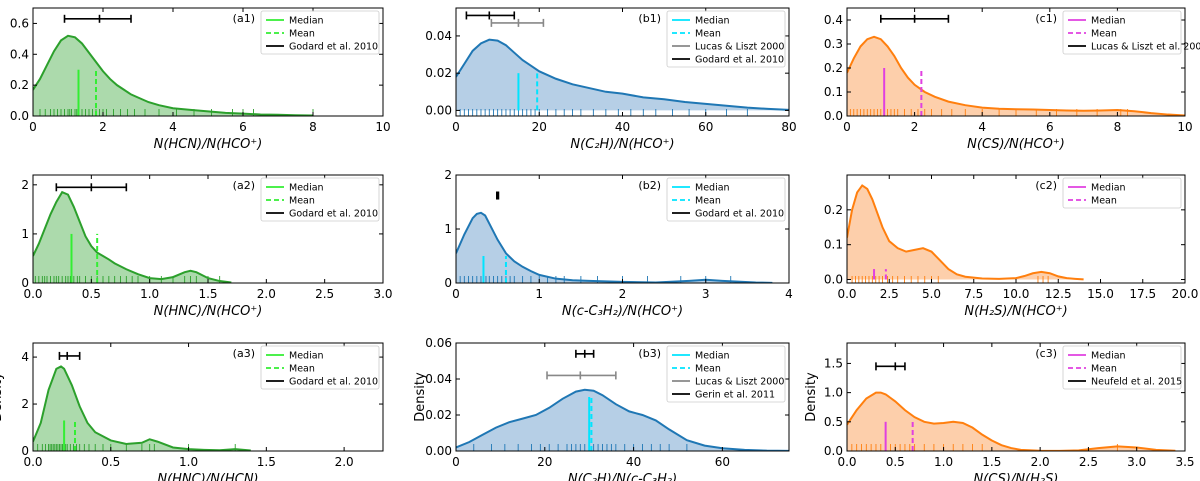  Describe the element at coordinates (622, 311) in the screenshot. I see `x-axis-label: N(c-C₃H₂)/N(HCO⁺)` at that location.